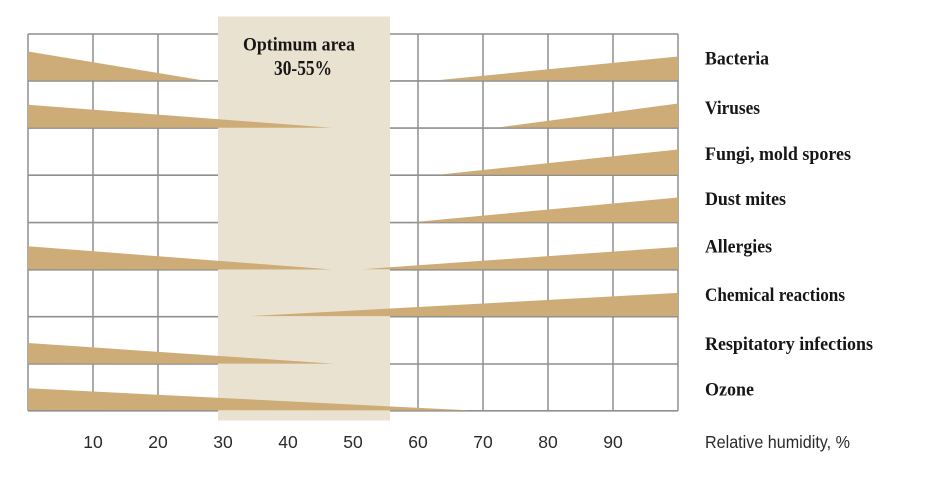 The width and height of the screenshot is (949, 478). Describe the element at coordinates (729, 390) in the screenshot. I see `svg-text: Ozone` at that location.